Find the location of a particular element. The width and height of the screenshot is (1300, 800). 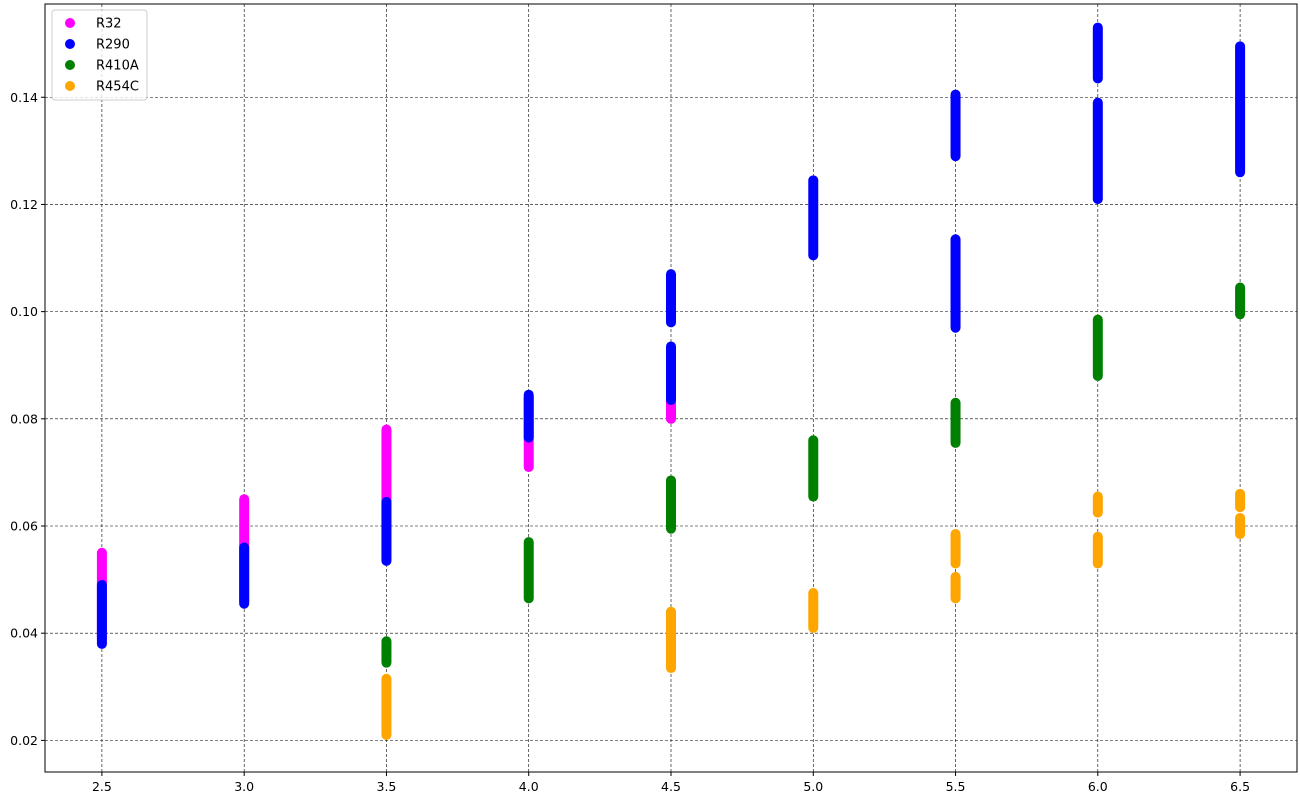

x-tick-label: 3.5 is located at coordinates (387, 786).